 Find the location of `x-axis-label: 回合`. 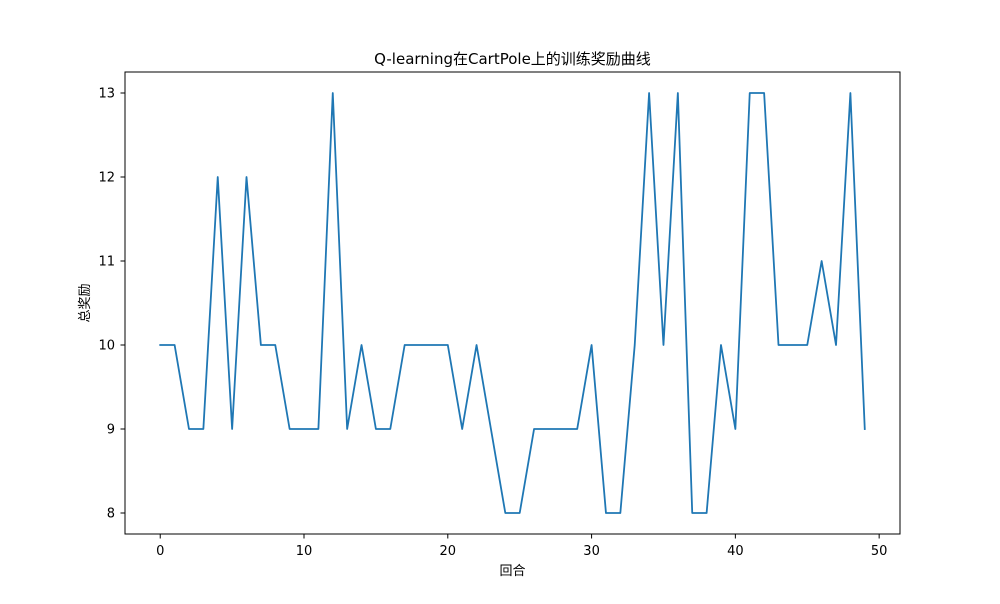

x-axis-label: 回合 is located at coordinates (512, 571).